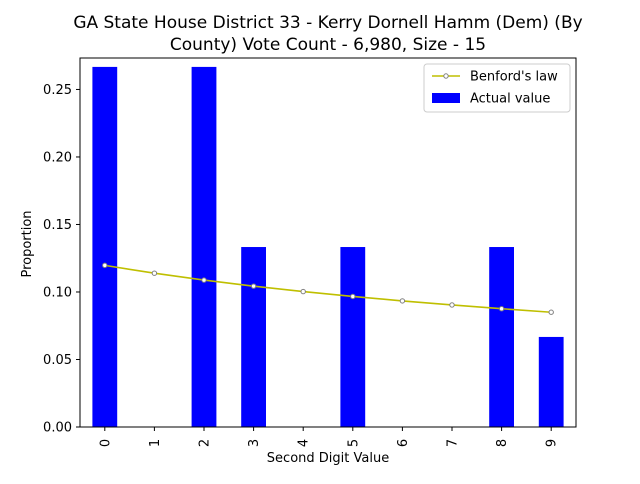  Describe the element at coordinates (57, 225) in the screenshot. I see `y-tick-label: 0.15` at that location.